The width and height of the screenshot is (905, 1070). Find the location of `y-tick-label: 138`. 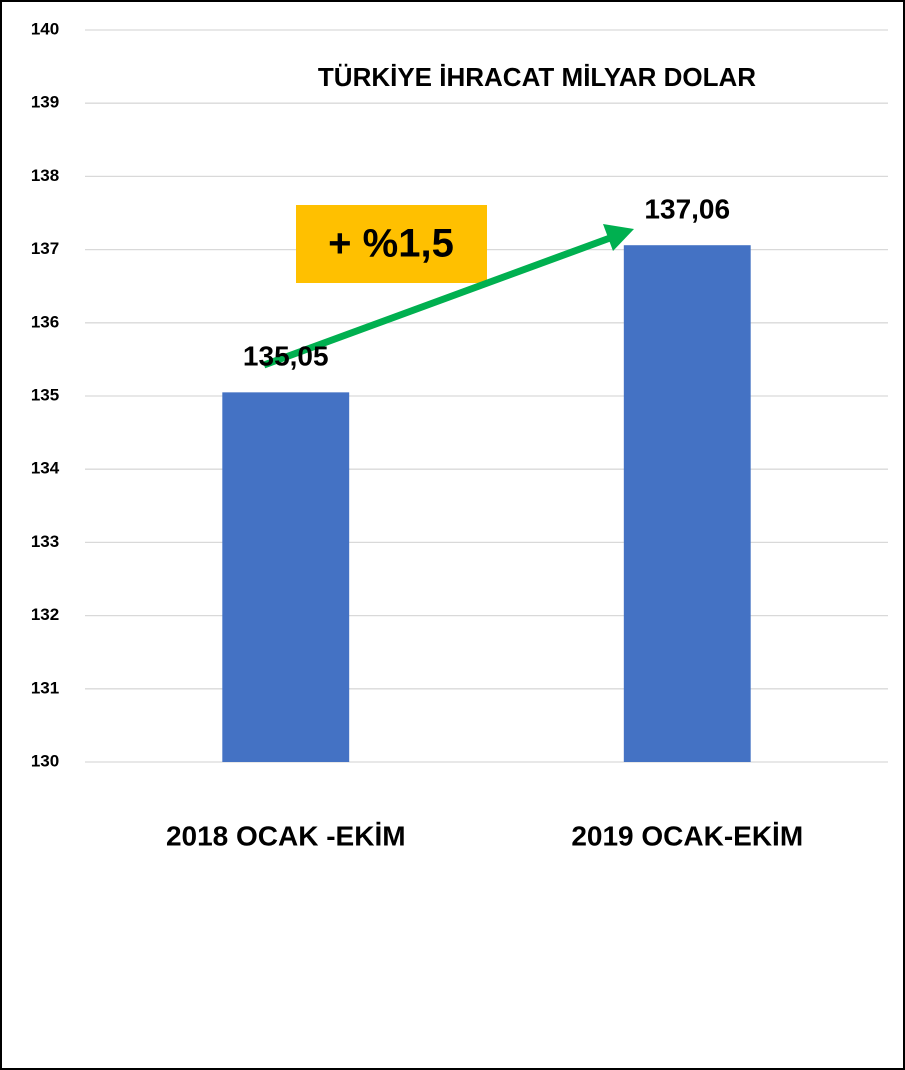

y-tick-label: 138 is located at coordinates (45, 175).